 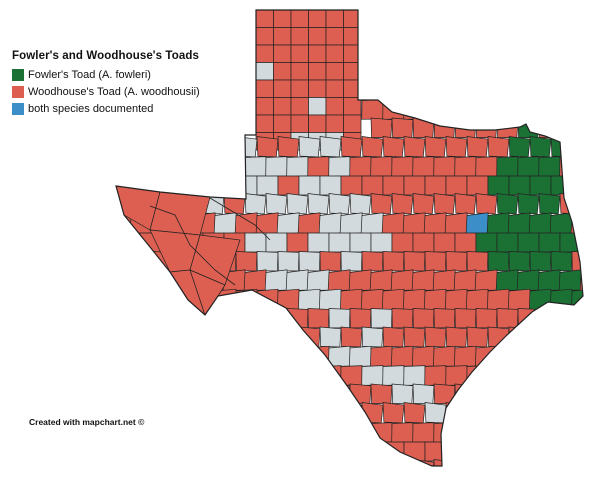 I want to click on legend-swatch-woodhousii, so click(x=18, y=91).